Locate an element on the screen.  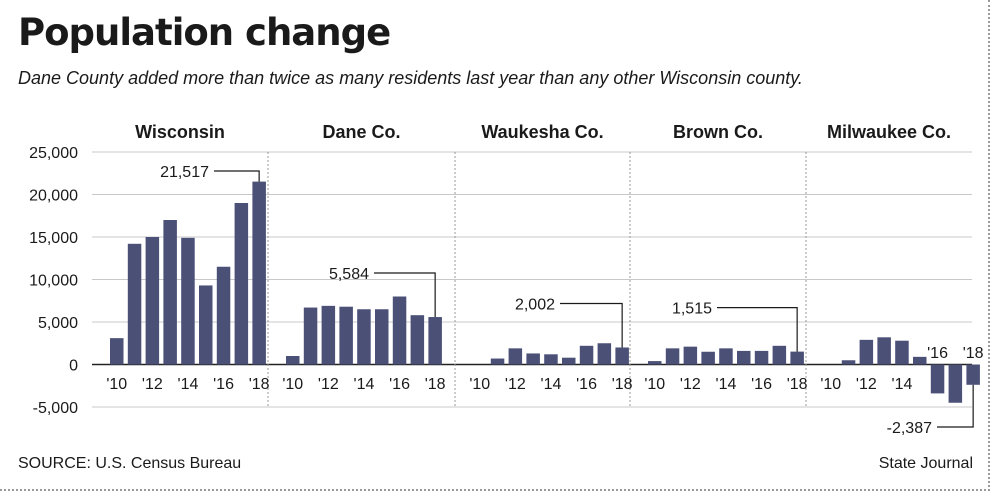
panel-title: Waukesha Co. is located at coordinates (542, 132).